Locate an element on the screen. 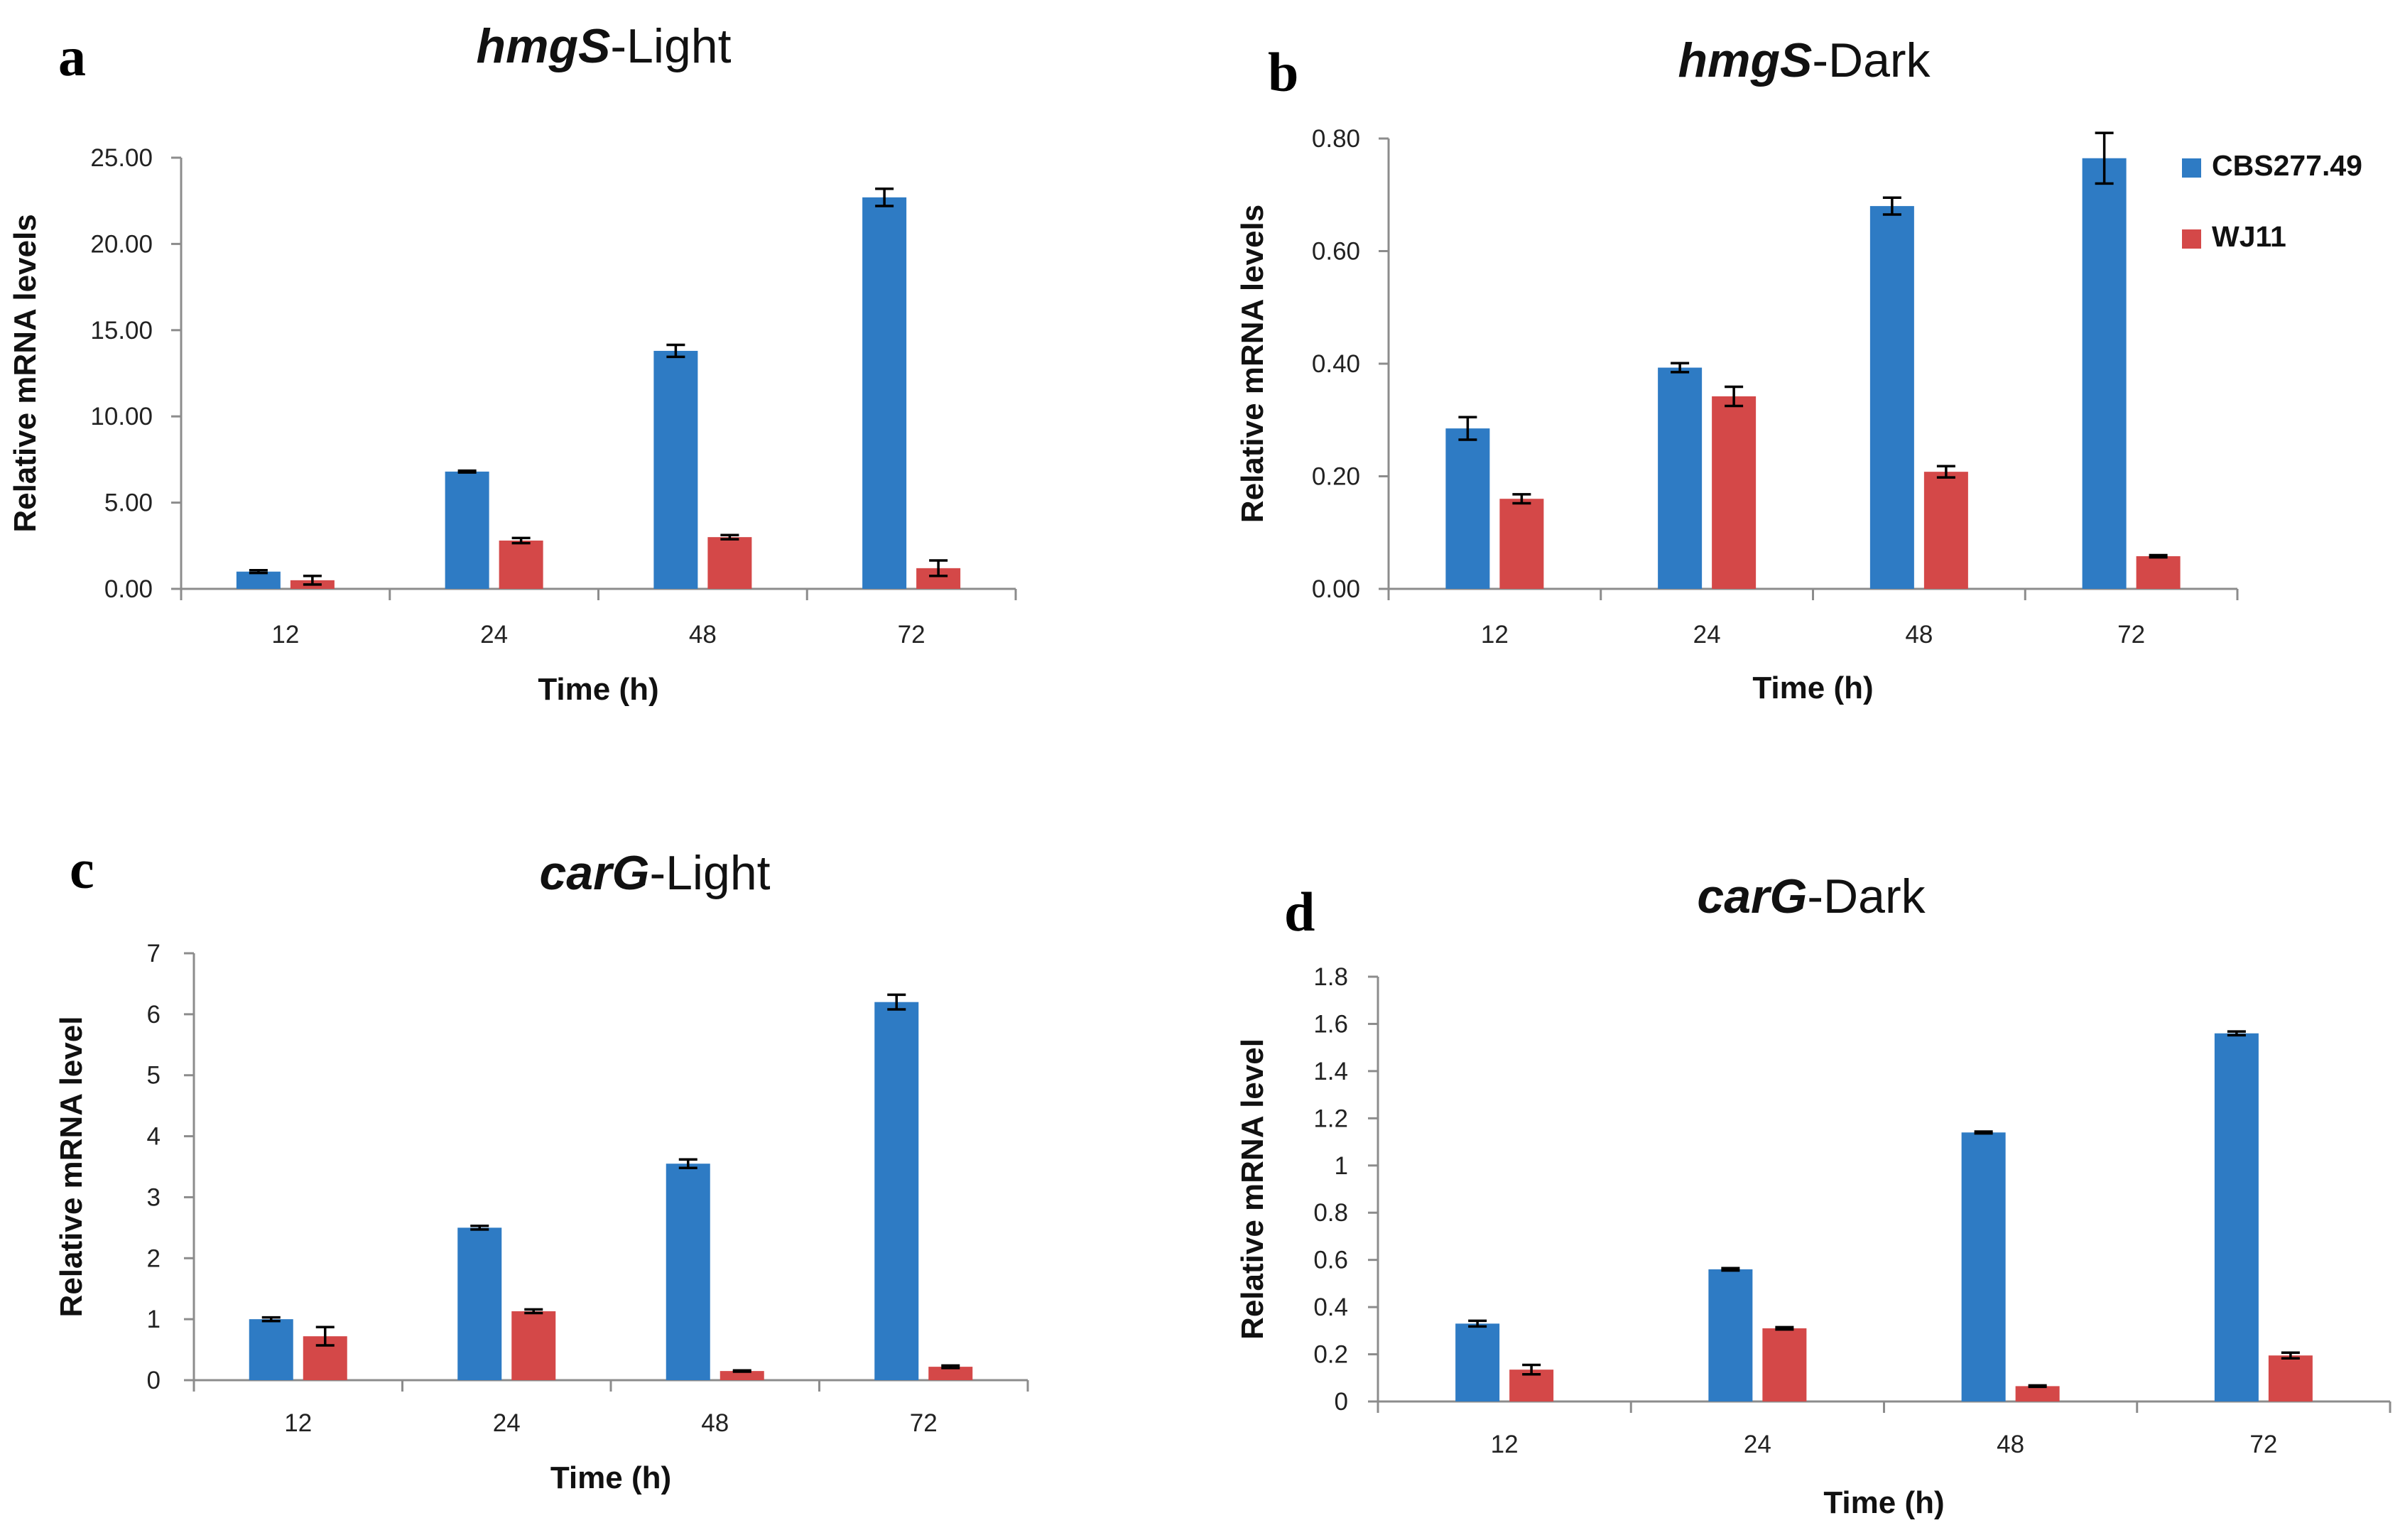  y-tick-label: 0.40 is located at coordinates (1336, 364).